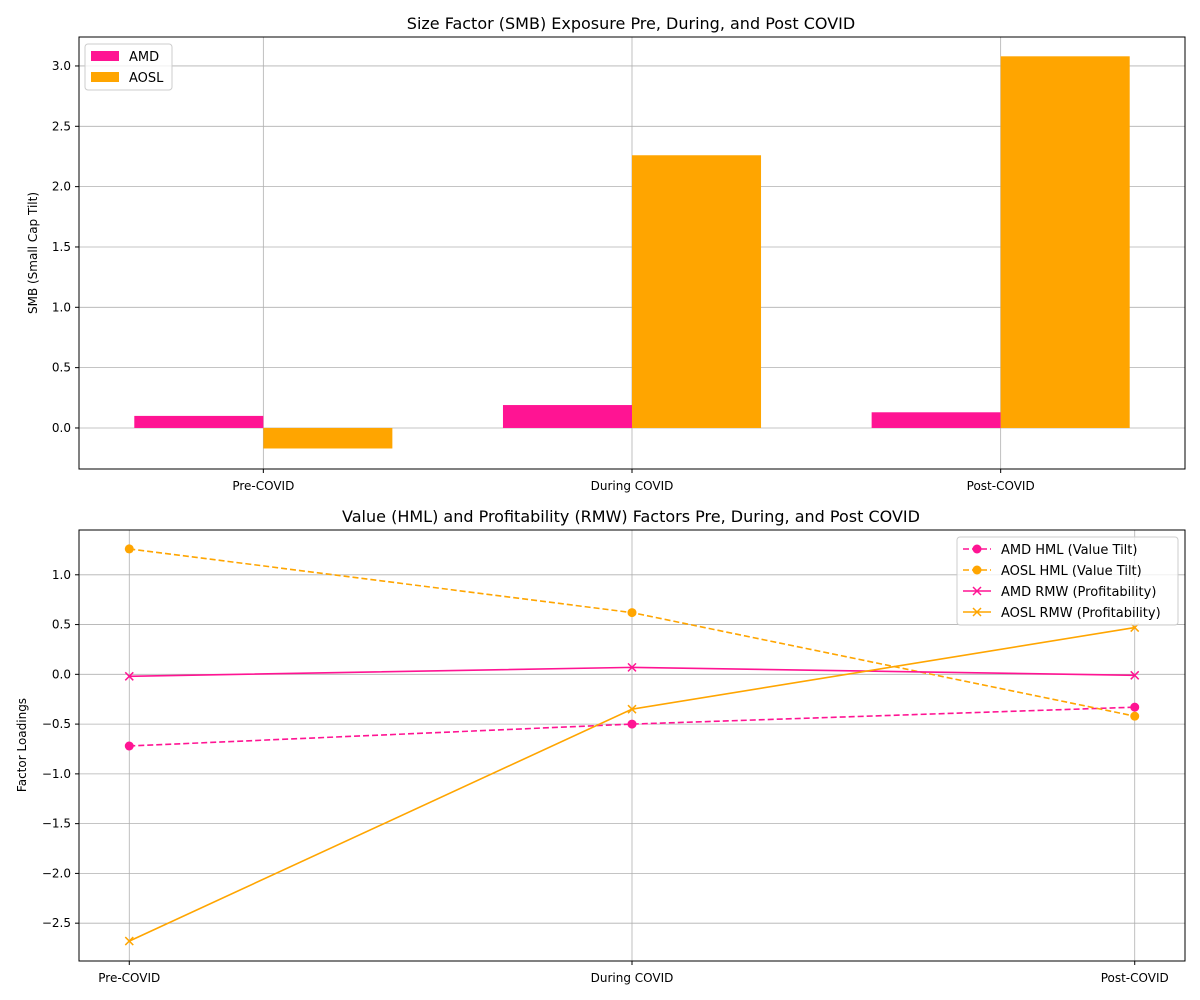 This screenshot has height=1000, width=1200. Describe the element at coordinates (632, 978) in the screenshot. I see `chart2-xtick-label: During COVID` at that location.